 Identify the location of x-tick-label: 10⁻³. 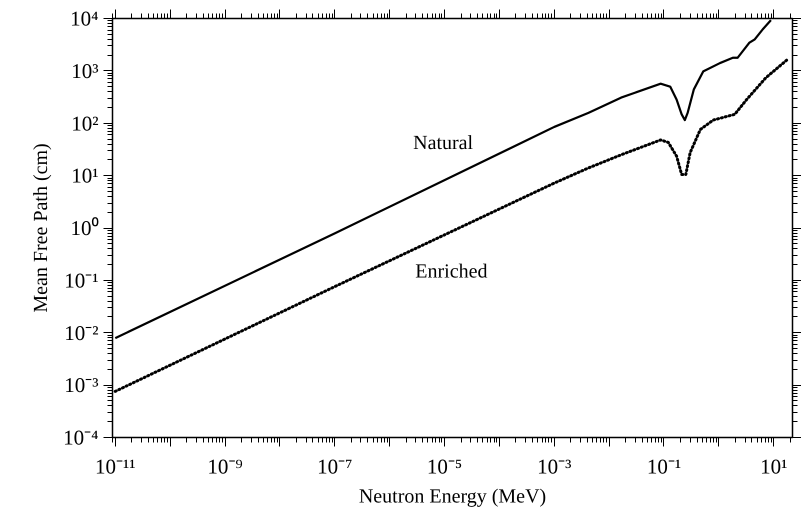
(554, 466).